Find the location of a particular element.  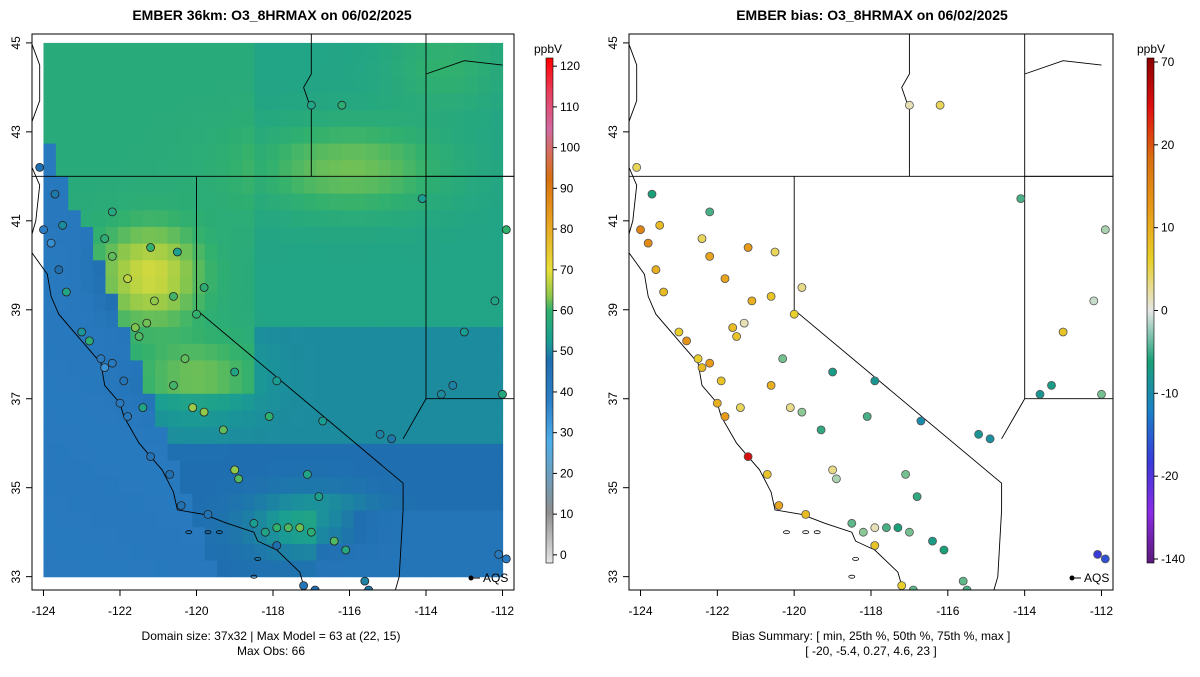

colorbar-tick-label: 0 is located at coordinates (1164, 311).